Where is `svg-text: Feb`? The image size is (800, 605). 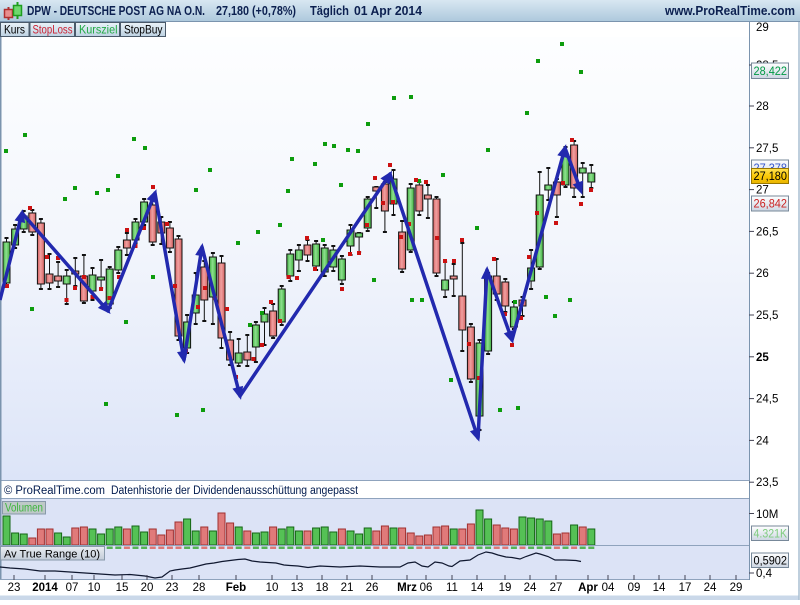 svg-text: Feb is located at coordinates (236, 588).